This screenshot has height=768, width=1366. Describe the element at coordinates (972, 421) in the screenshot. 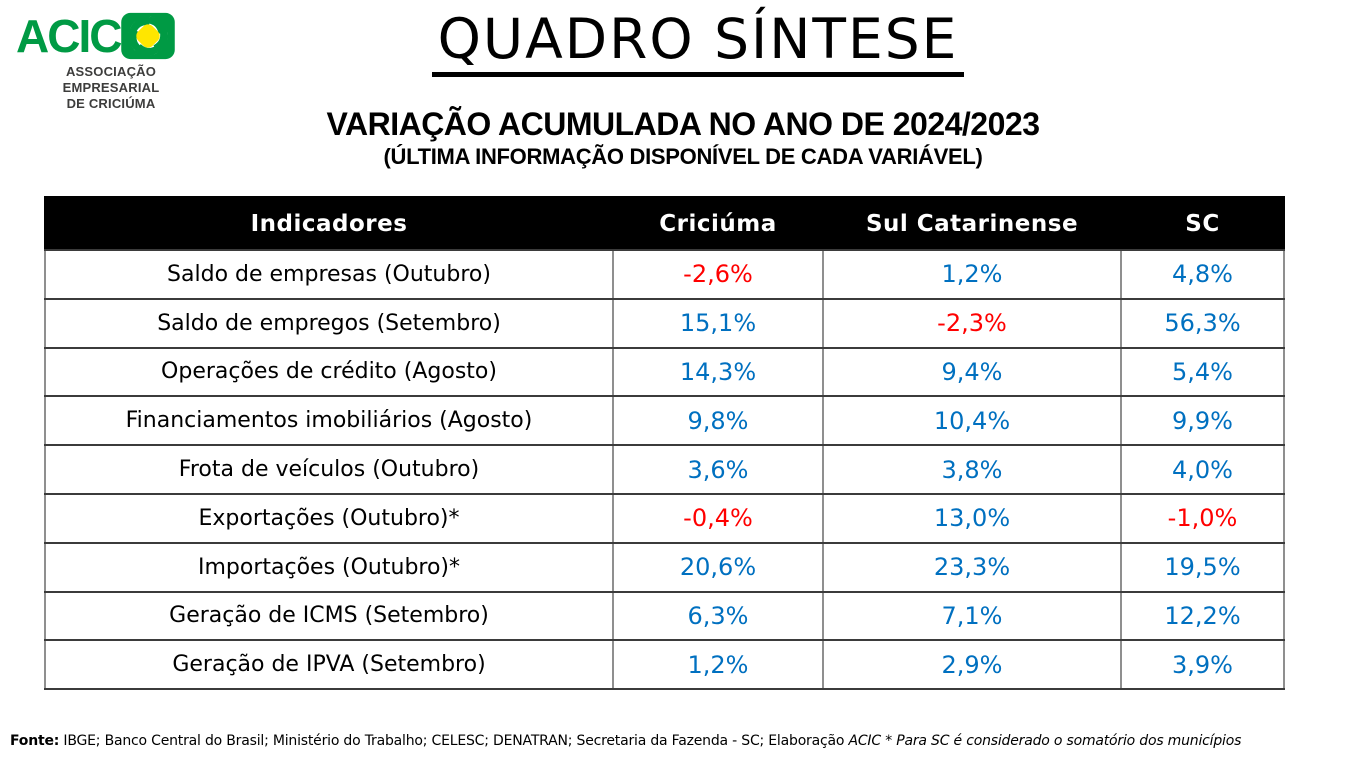

I see `value-cell-sul-catarinense: 10,4%` at that location.